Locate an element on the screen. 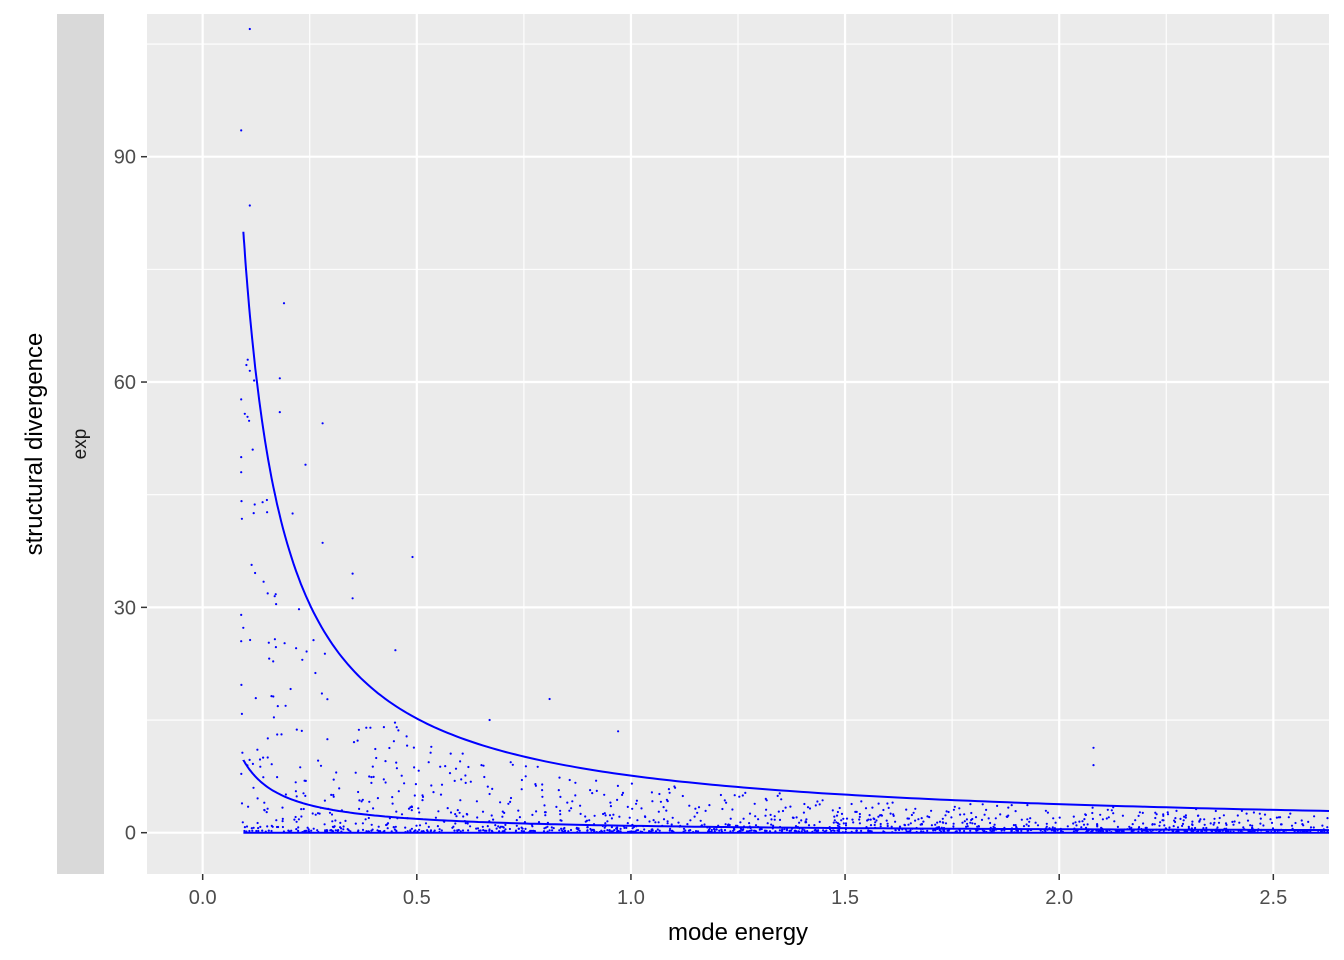 This screenshot has width=1344, height=960. x-tick-label: 0.5 is located at coordinates (417, 898).